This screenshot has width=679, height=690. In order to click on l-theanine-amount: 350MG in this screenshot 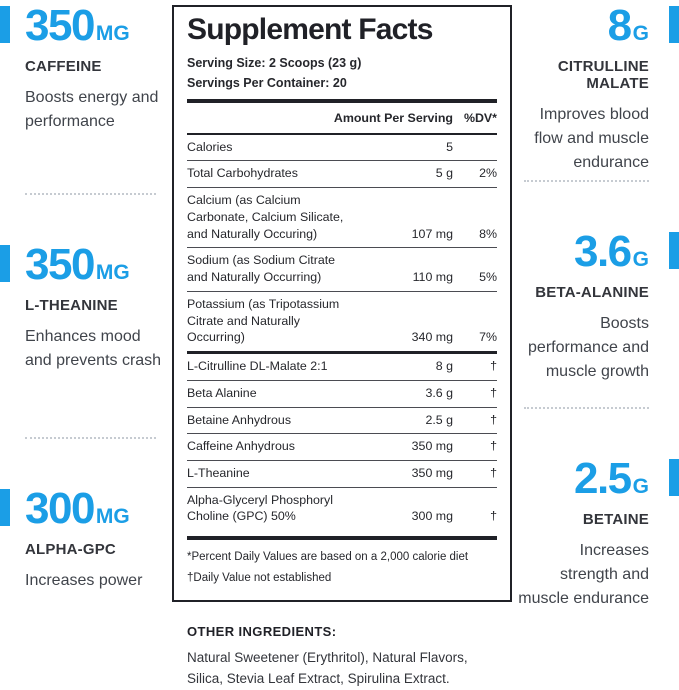, I will do `click(81, 264)`.